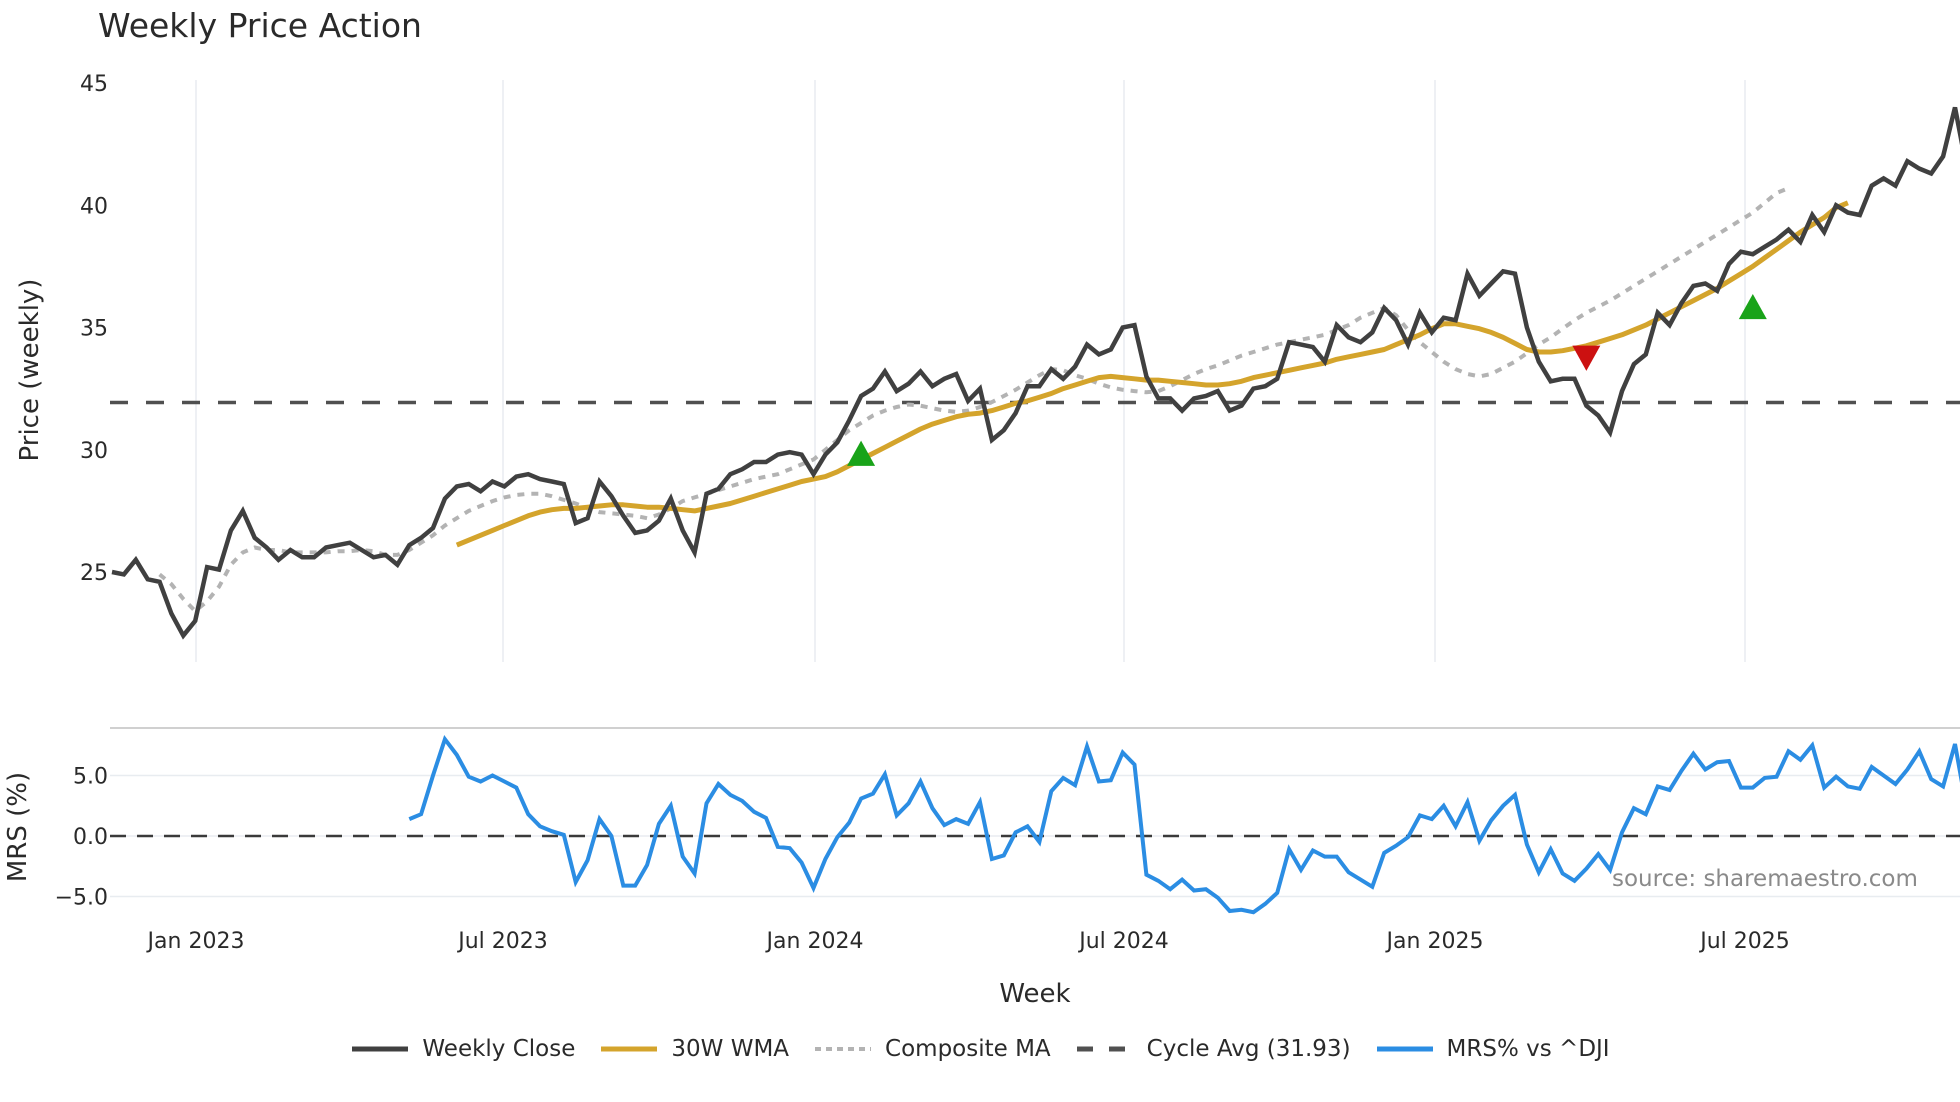 The height and width of the screenshot is (1102, 1960). Describe the element at coordinates (1765, 879) in the screenshot. I see `source-note: source: sharemaestro.com` at that location.